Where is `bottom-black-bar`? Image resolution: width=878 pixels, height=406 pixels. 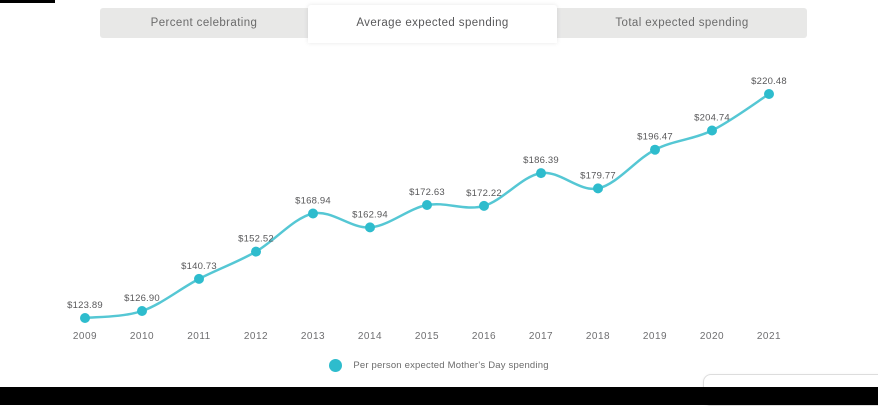 bottom-black-bar is located at coordinates (439, 396).